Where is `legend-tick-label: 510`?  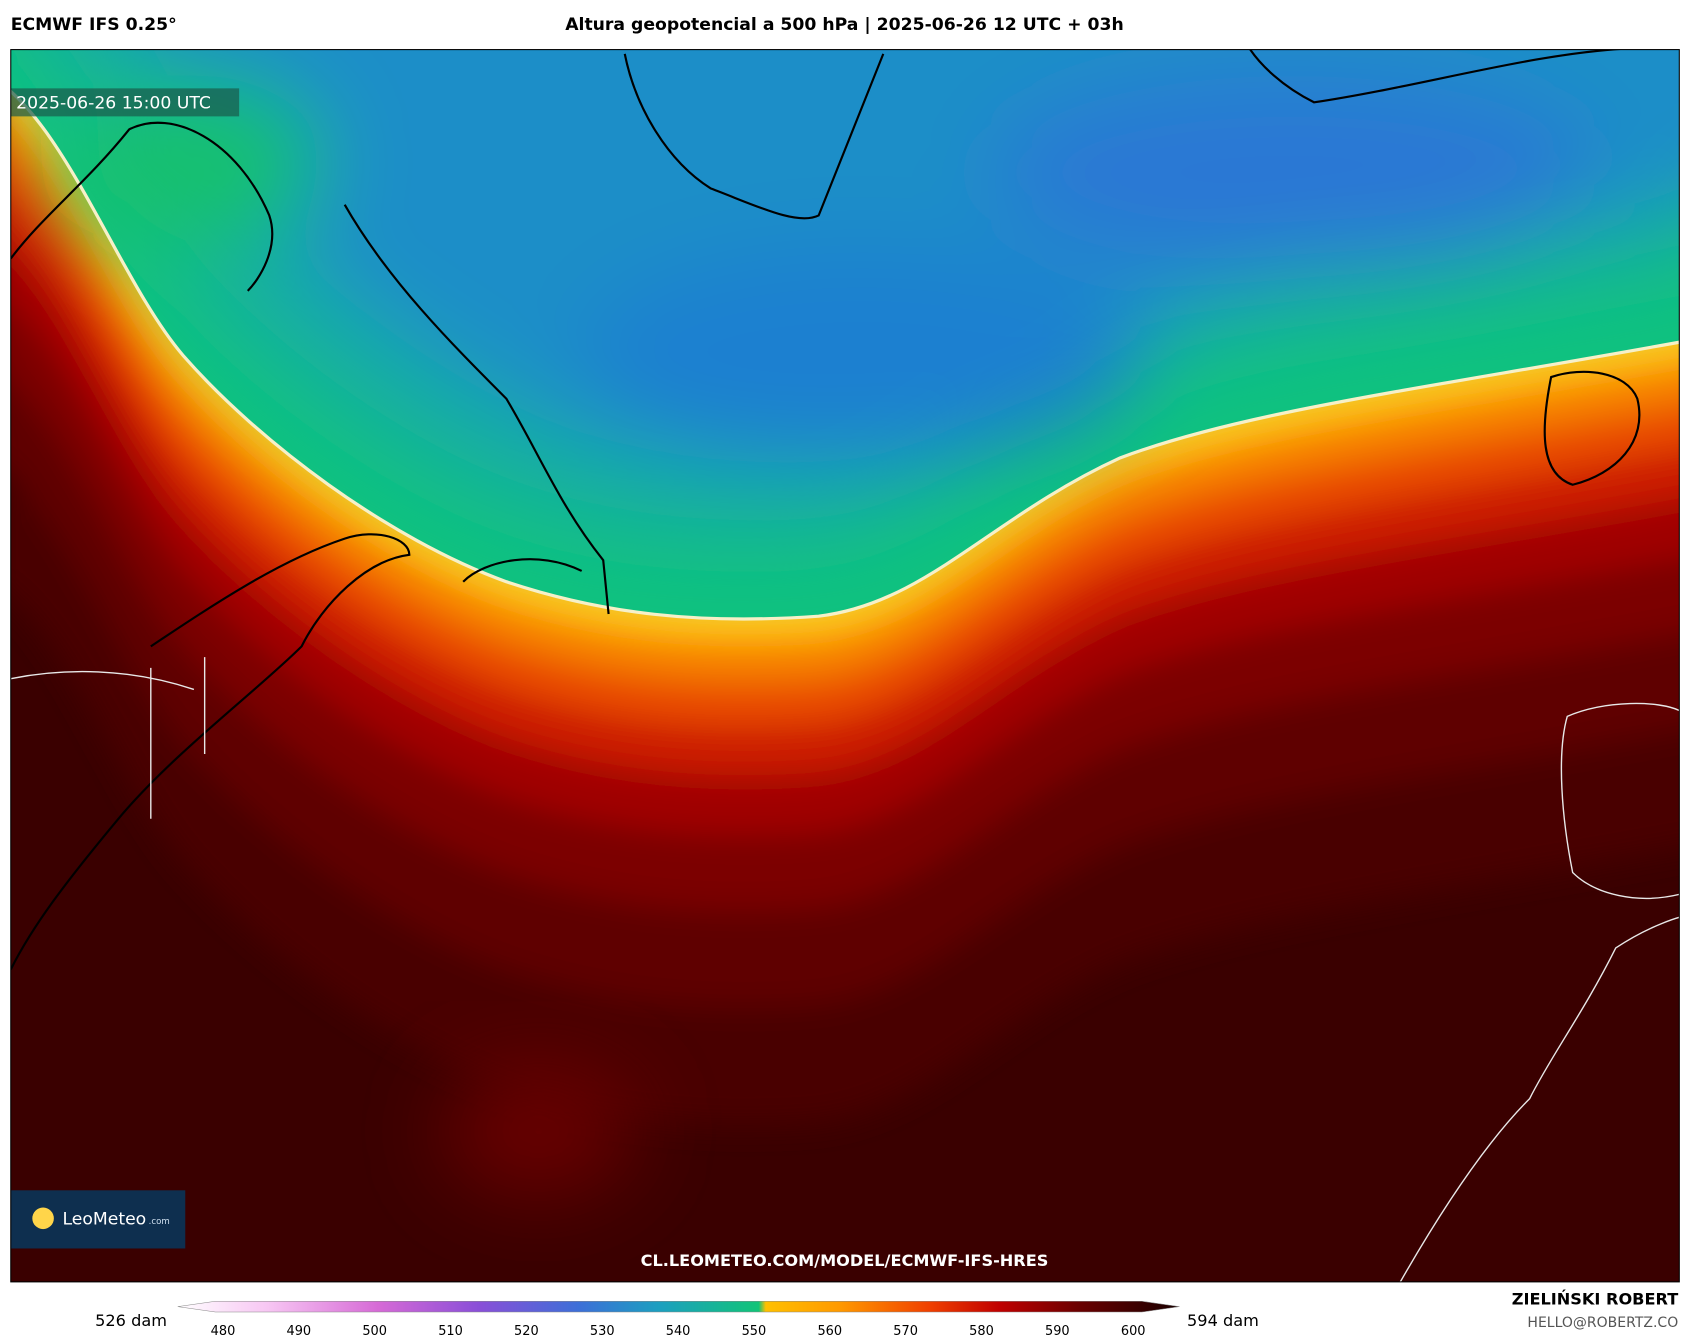
legend-tick-label: 510 is located at coordinates (450, 1331).